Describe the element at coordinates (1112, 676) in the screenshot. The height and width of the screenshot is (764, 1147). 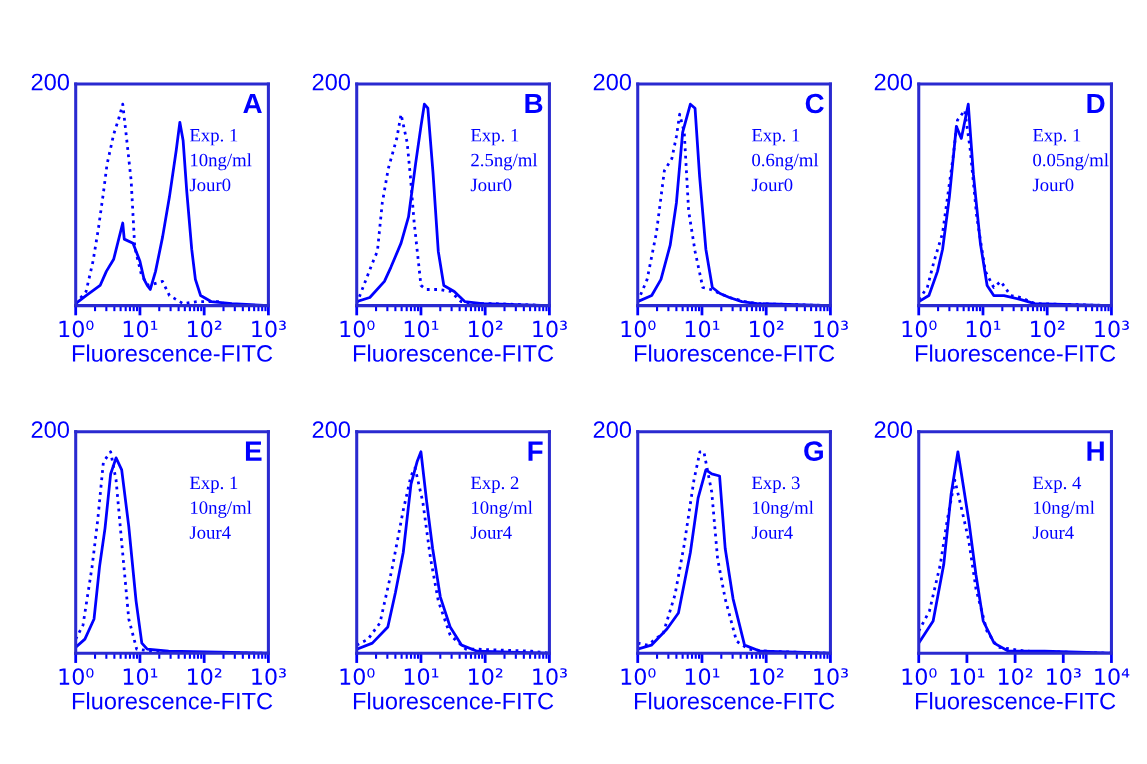
I see `x-tick-label: 10⁴` at that location.